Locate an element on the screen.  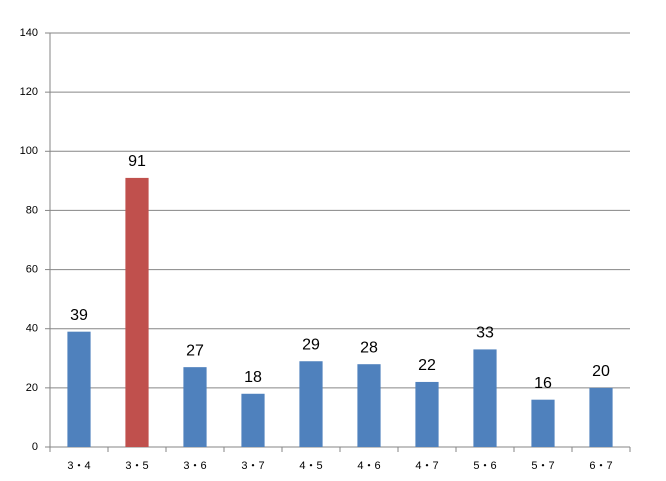
value-label: 29 is located at coordinates (311, 344).